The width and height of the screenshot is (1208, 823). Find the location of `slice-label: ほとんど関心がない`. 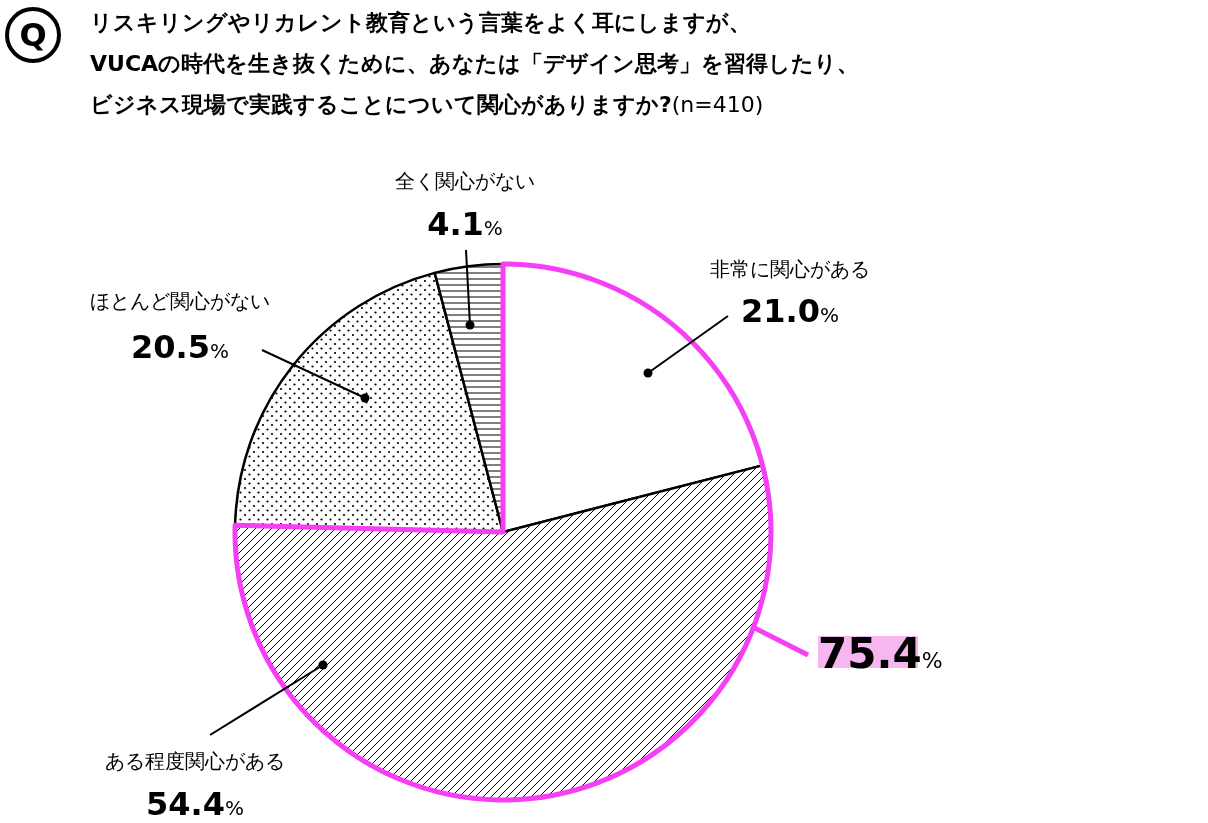

slice-label: ほとんど関心がない is located at coordinates (180, 301).